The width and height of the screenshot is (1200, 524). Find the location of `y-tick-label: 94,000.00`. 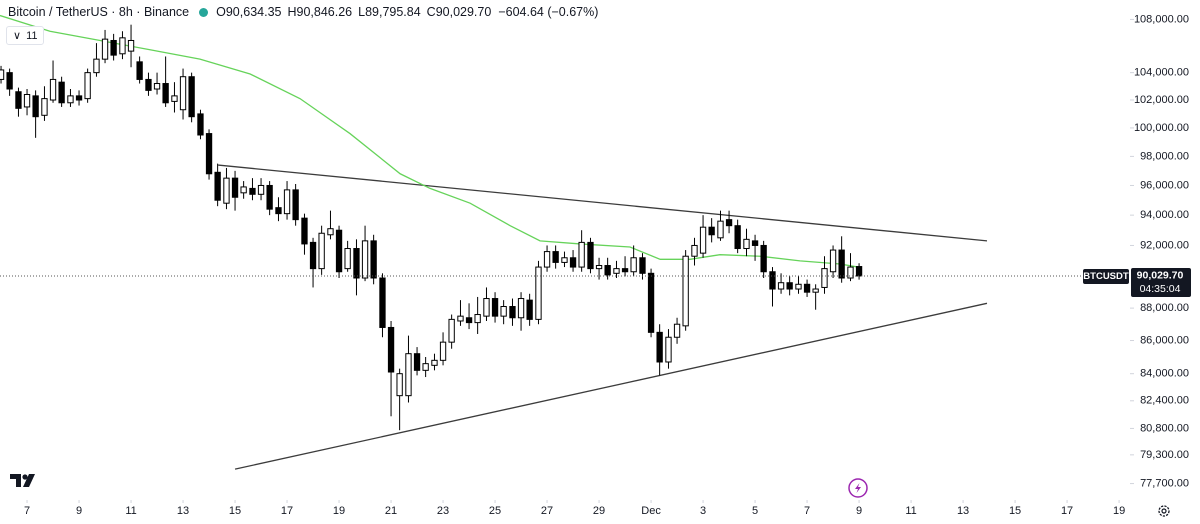

y-tick-label: 94,000.00 is located at coordinates (1164, 215).